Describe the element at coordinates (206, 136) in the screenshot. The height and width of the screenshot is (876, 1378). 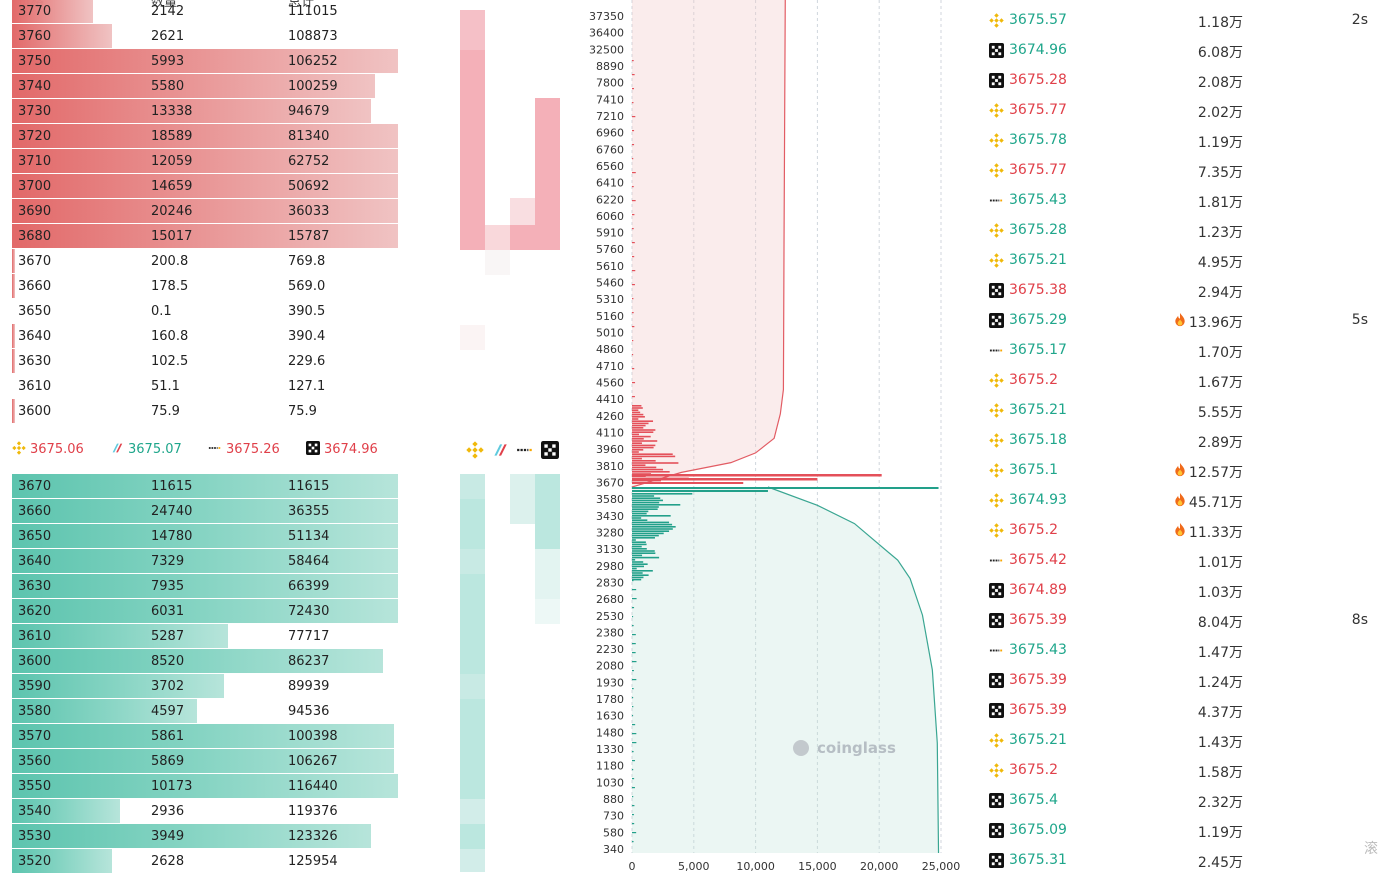
I see `ask-row: 3720 18589 81340` at that location.